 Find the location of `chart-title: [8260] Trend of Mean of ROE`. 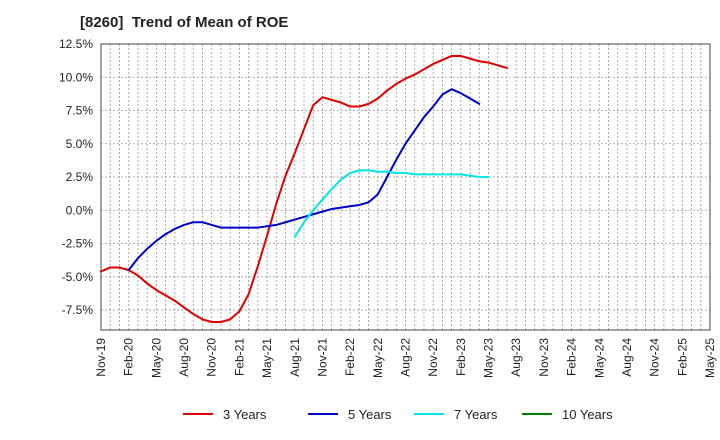

chart-title: [8260] Trend of Mean of ROE is located at coordinates (184, 22).